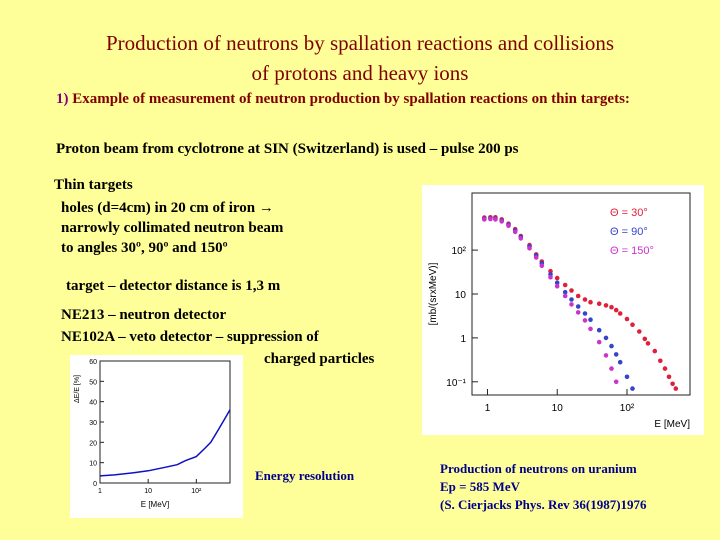 This screenshot has height=540, width=720. I want to click on x-tick-label: 10, so click(558, 408).